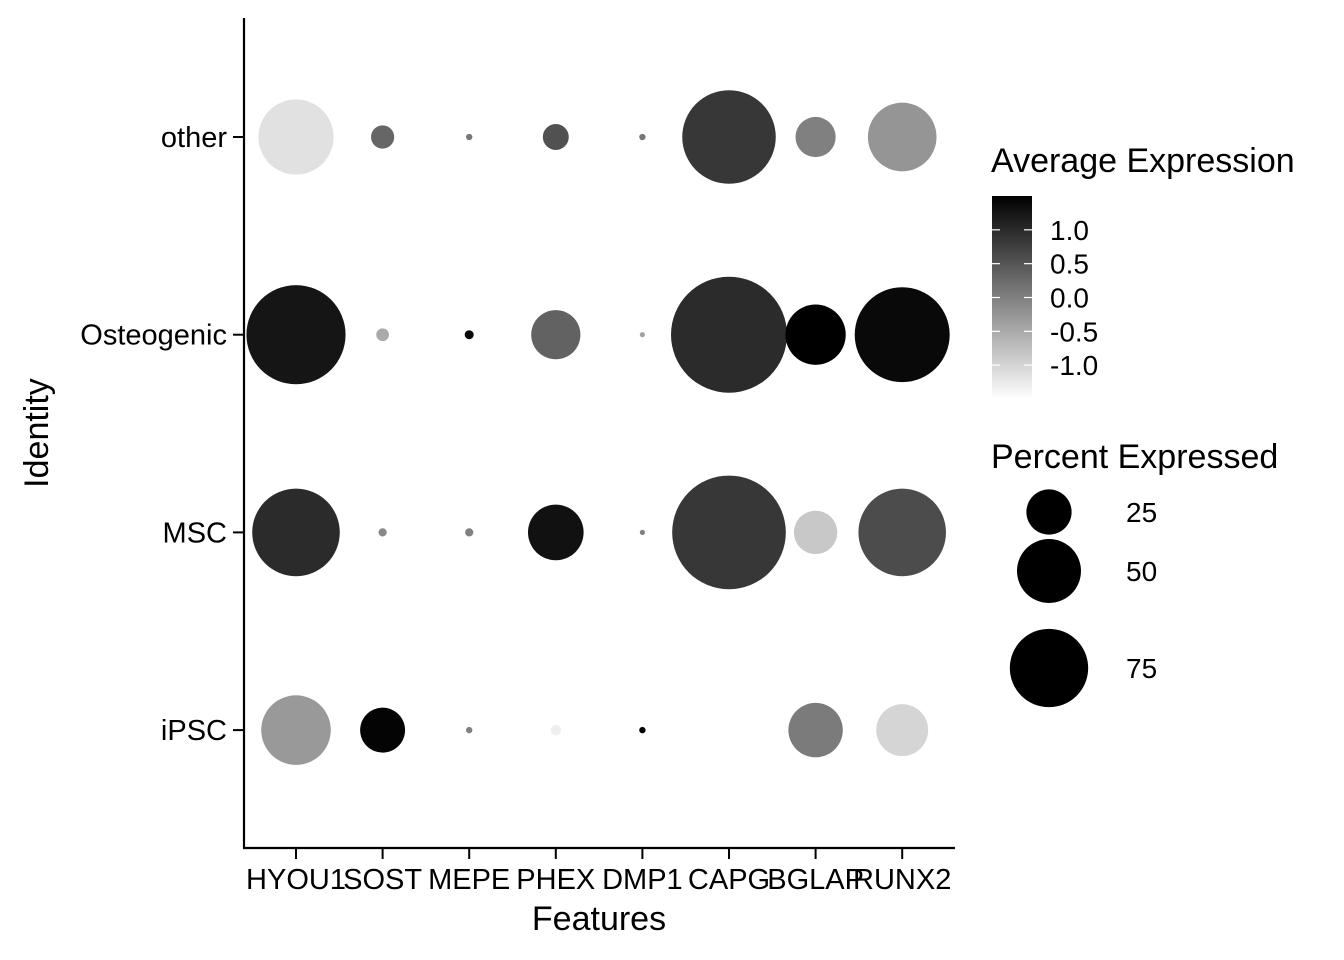 The width and height of the screenshot is (1344, 960). What do you see at coordinates (1141, 571) in the screenshot?
I see `size-legend-label: 50` at bounding box center [1141, 571].